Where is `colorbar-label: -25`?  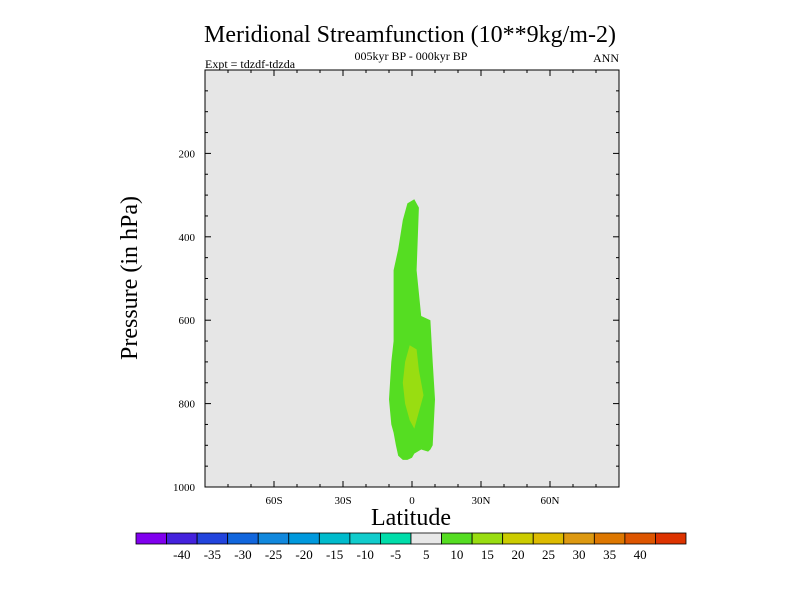 colorbar-label: -25 is located at coordinates (273, 554).